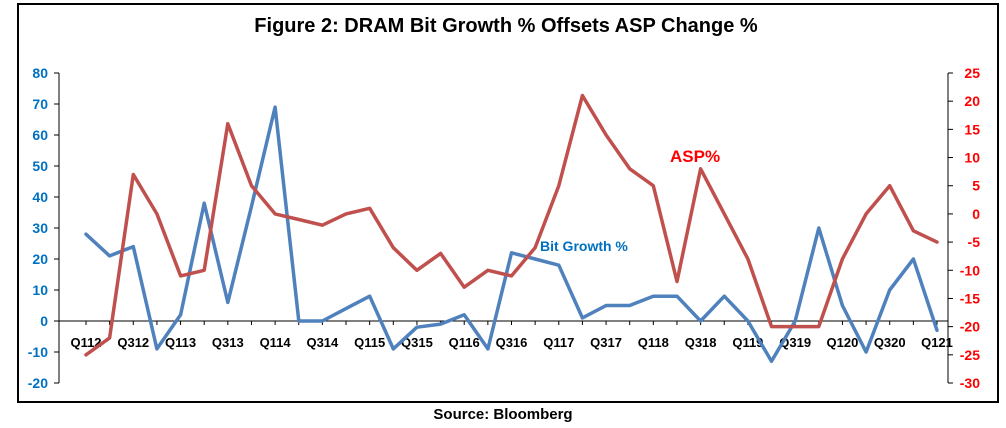 The width and height of the screenshot is (1006, 428). I want to click on x-axis-tick-label: Q319, so click(795, 342).